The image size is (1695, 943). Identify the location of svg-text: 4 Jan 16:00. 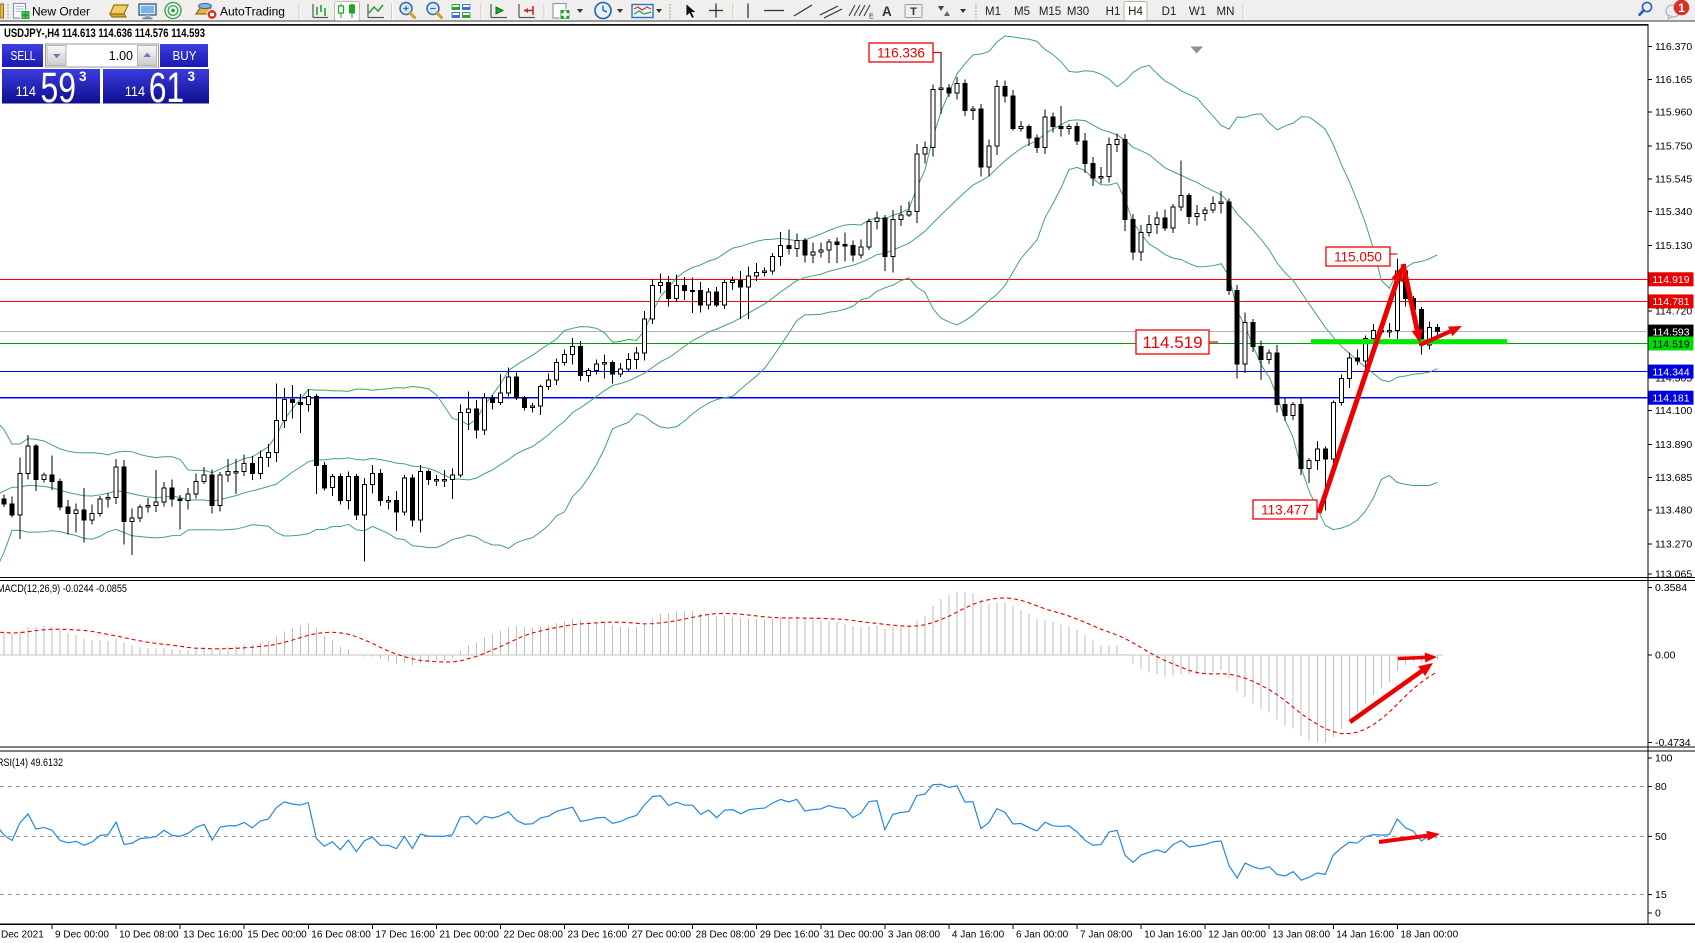
(978, 935).